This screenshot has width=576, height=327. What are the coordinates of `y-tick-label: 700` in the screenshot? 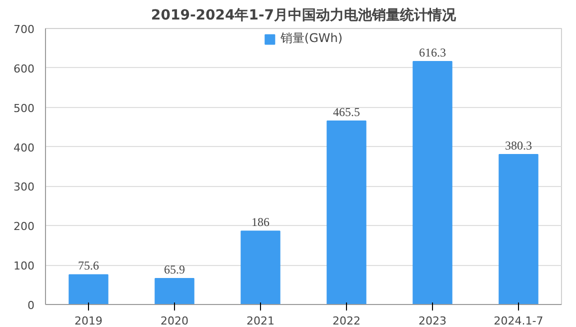 It's located at (24, 29).